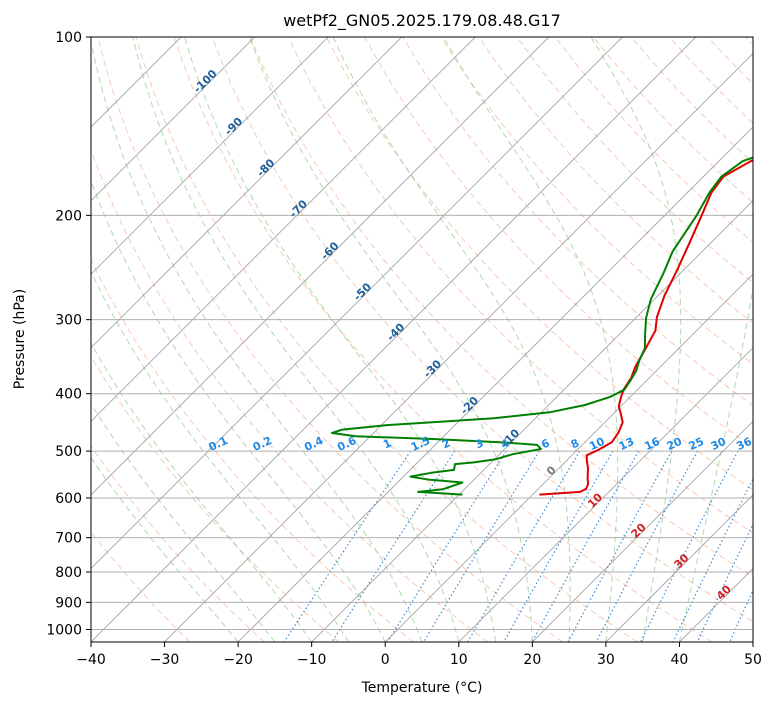 The height and width of the screenshot is (708, 775). What do you see at coordinates (432, 368) in the screenshot?
I see `isotherm-label: -30` at bounding box center [432, 368].